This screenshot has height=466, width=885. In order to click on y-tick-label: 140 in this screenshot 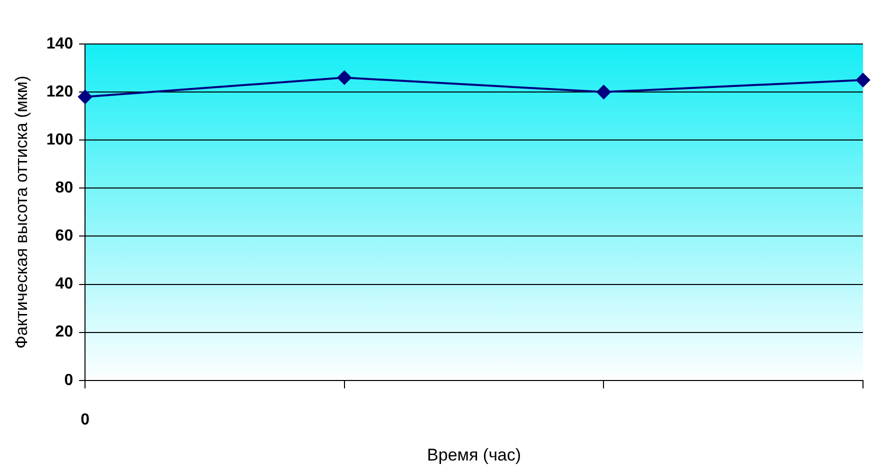, I will do `click(60, 43)`.